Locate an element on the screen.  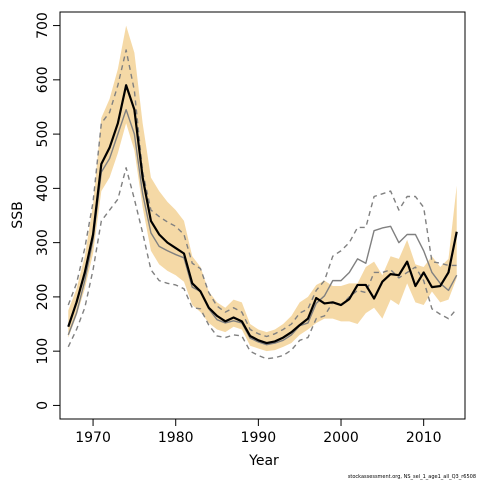
y-tick-label: 700 is located at coordinates (43, 25).